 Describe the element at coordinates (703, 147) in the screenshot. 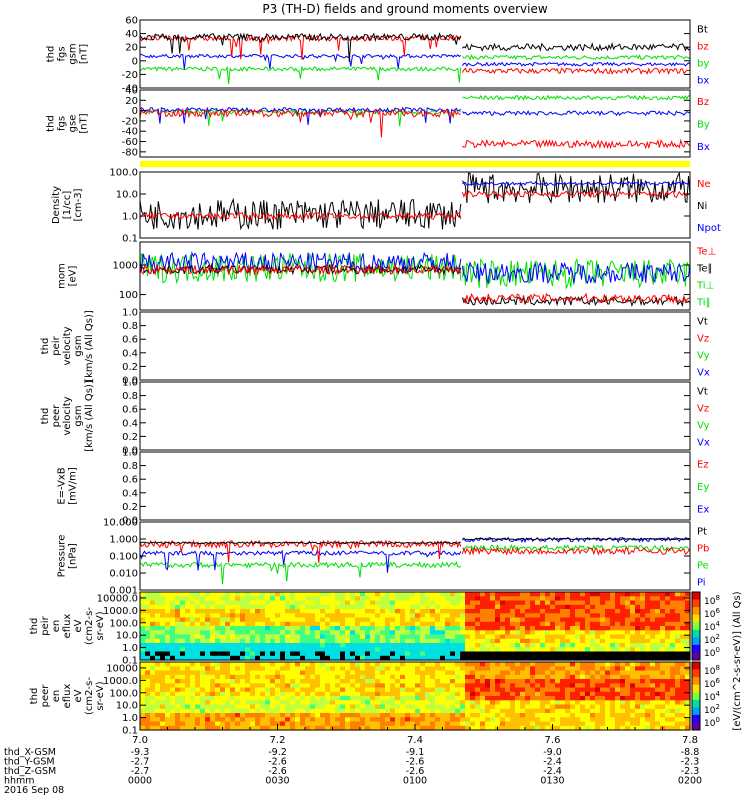

I see `fgs_gse-legend-Bx: Bx` at that location.